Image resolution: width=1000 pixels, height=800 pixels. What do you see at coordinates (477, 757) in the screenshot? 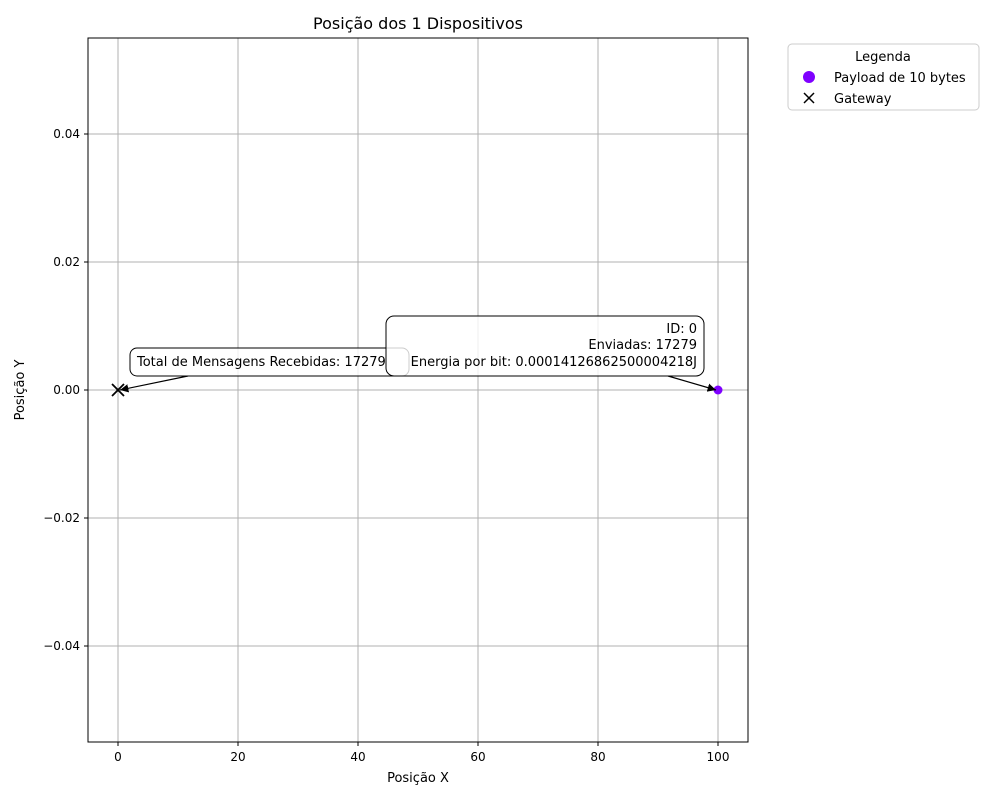
I see `x-tick-label: 60` at bounding box center [477, 757].